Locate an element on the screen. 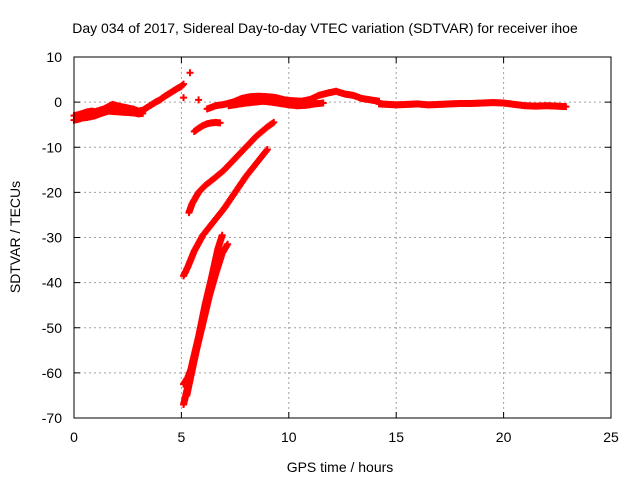 This screenshot has height=480, width=640. series-main-track is located at coordinates (129, 100).